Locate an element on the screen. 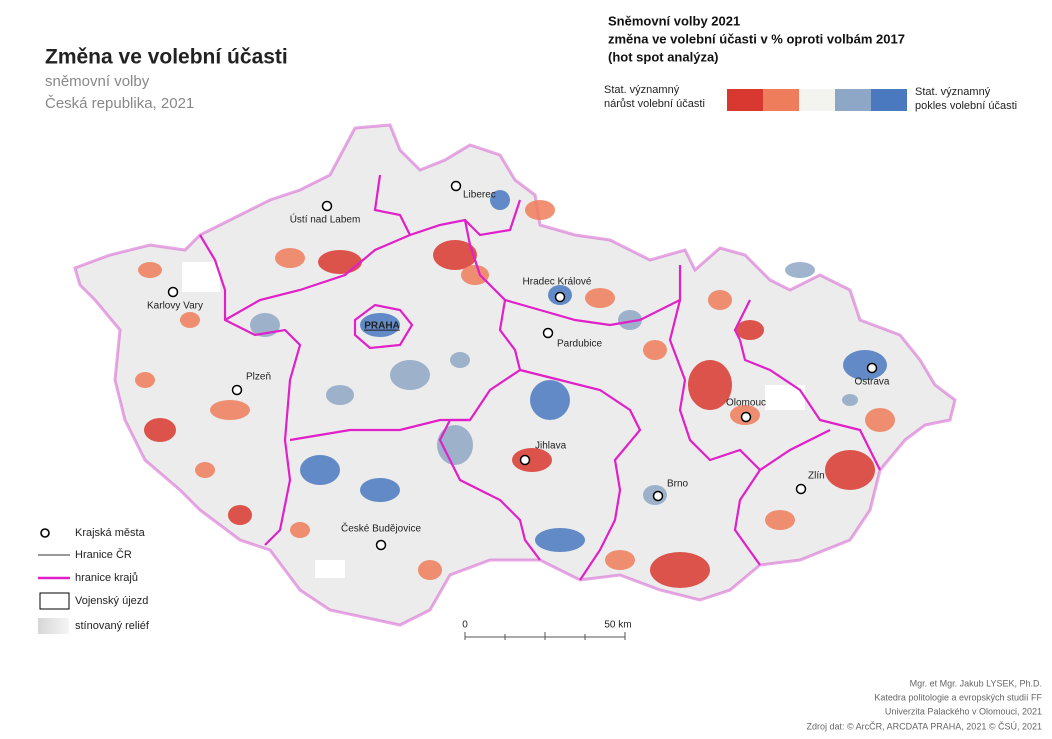 This screenshot has height=739, width=1052. city-label: Liberec is located at coordinates (479, 195).